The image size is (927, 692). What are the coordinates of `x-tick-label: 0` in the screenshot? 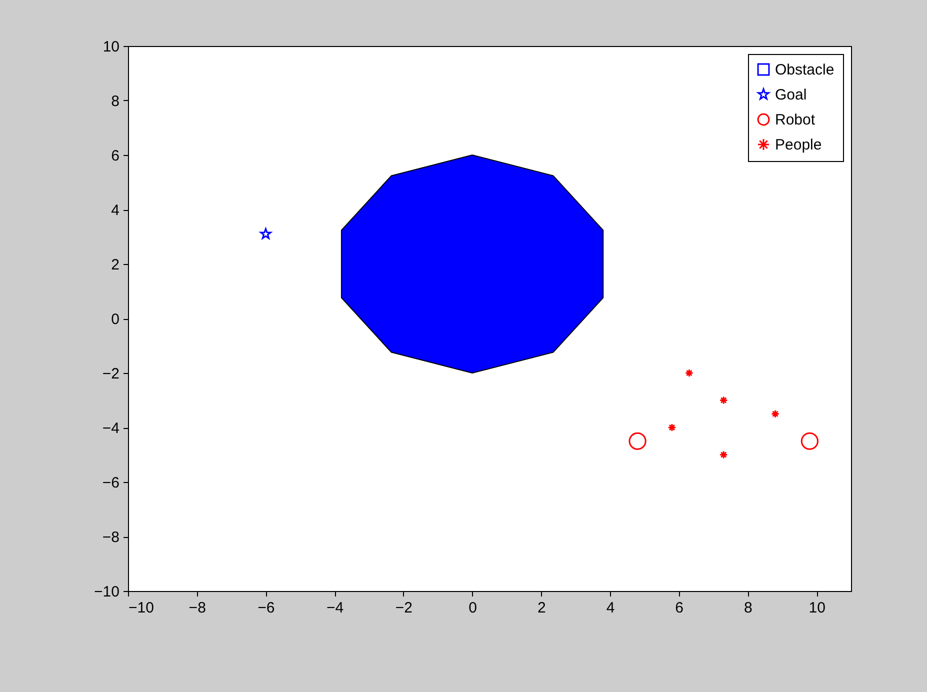 It's located at (472, 608).